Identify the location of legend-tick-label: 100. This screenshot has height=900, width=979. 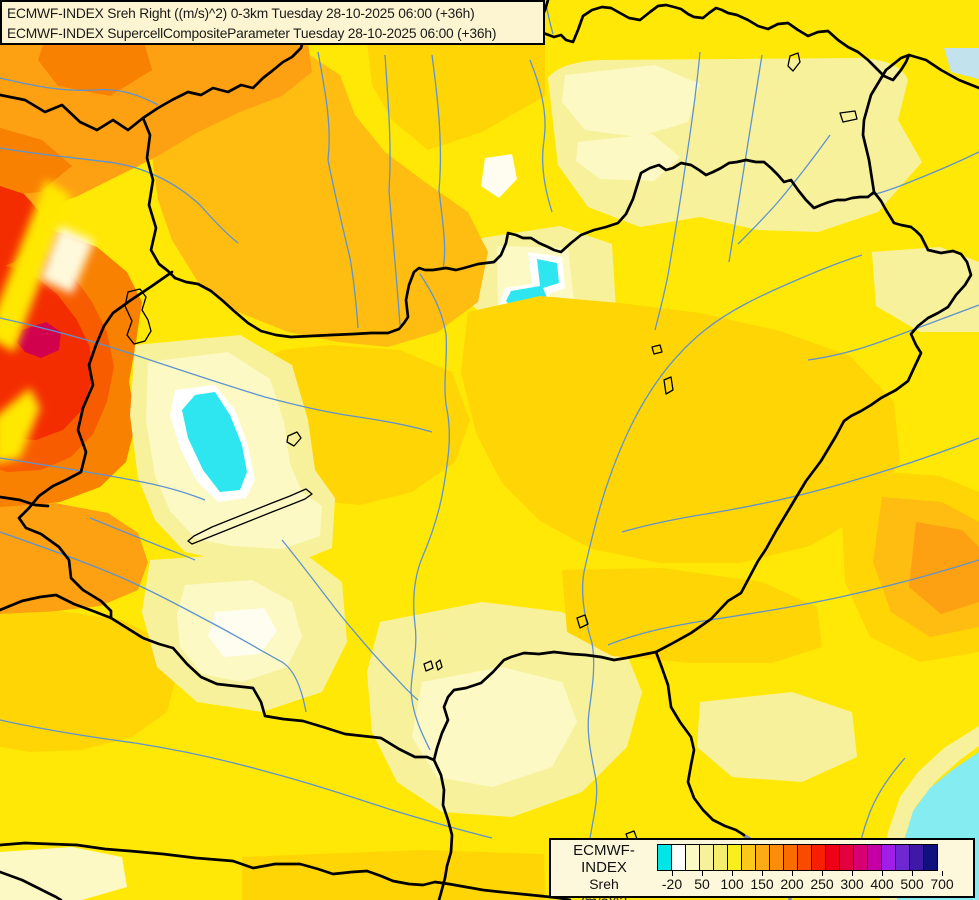
(732, 884).